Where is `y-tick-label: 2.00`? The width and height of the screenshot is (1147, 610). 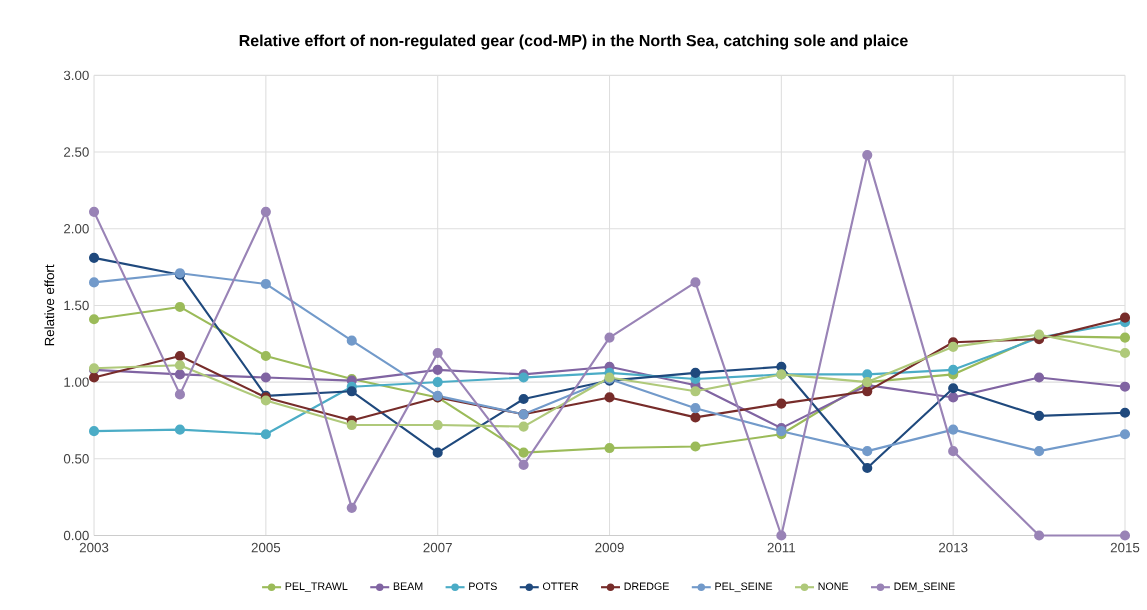 y-tick-label: 2.00 is located at coordinates (76, 228).